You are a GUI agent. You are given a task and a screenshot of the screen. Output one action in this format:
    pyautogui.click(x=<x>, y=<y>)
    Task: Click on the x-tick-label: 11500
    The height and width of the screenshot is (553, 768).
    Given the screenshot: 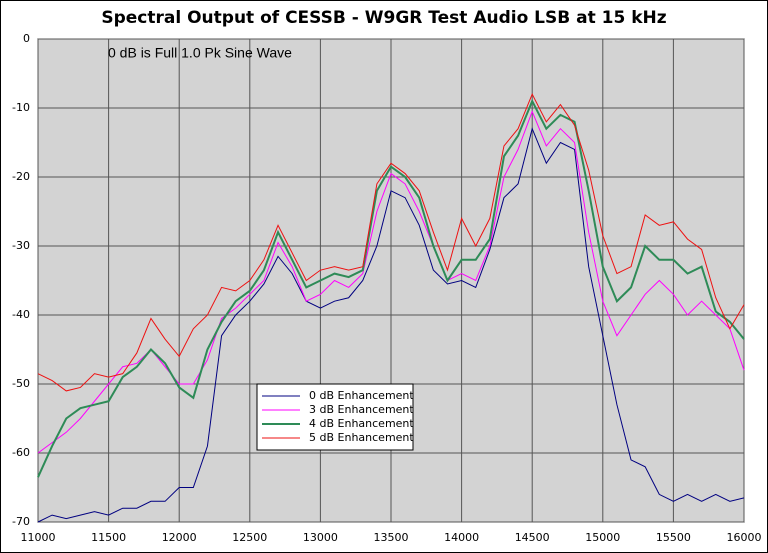 What is the action you would take?
    pyautogui.click(x=108, y=537)
    